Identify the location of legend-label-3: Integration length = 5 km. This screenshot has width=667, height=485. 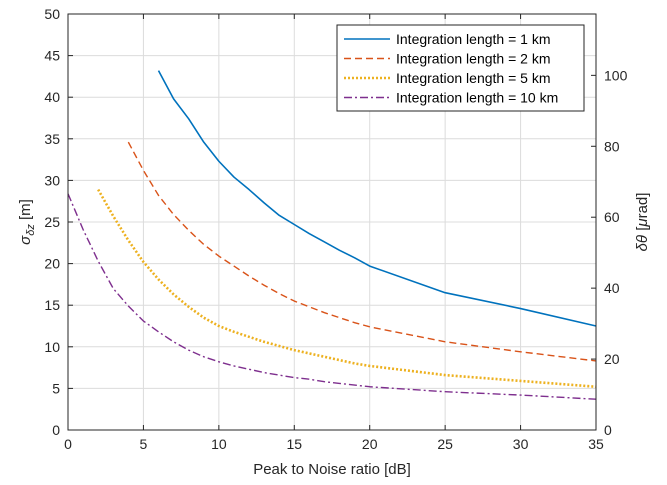
(473, 78).